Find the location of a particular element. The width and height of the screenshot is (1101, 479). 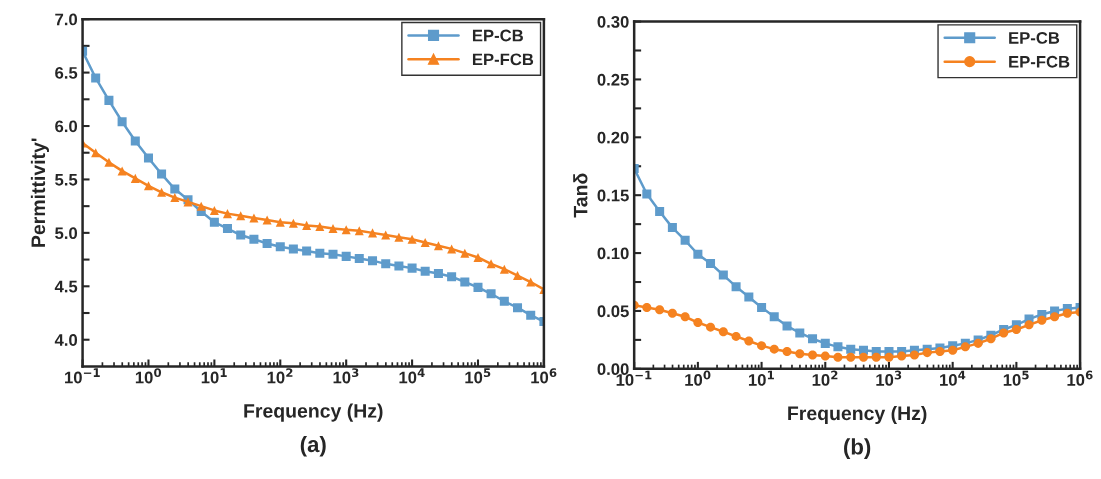

y-tick-label: 4.0 is located at coordinates (66, 340).